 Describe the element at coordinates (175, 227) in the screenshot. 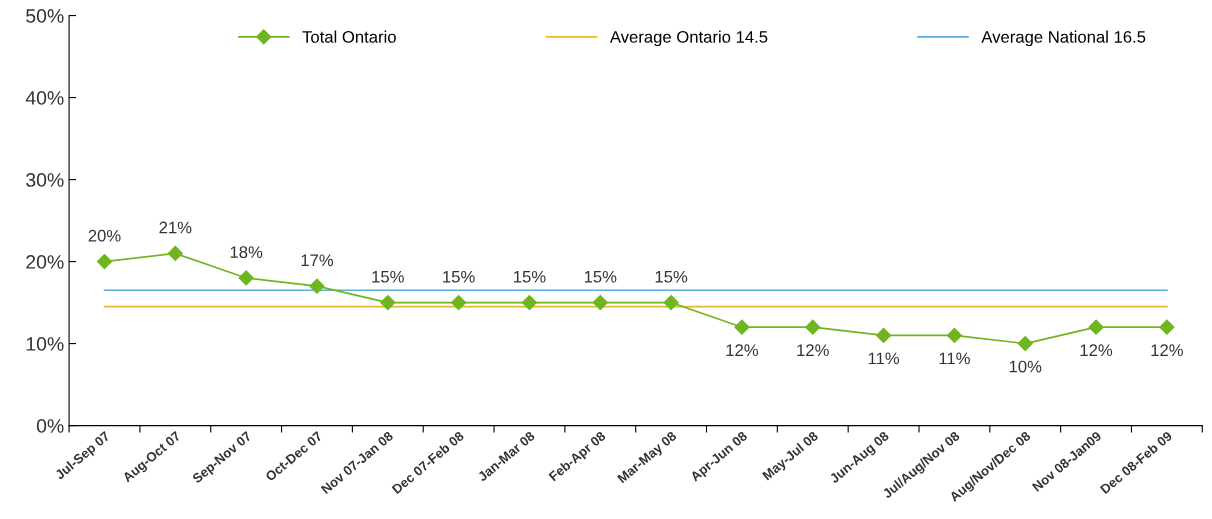

I see `data-label: 21%` at that location.